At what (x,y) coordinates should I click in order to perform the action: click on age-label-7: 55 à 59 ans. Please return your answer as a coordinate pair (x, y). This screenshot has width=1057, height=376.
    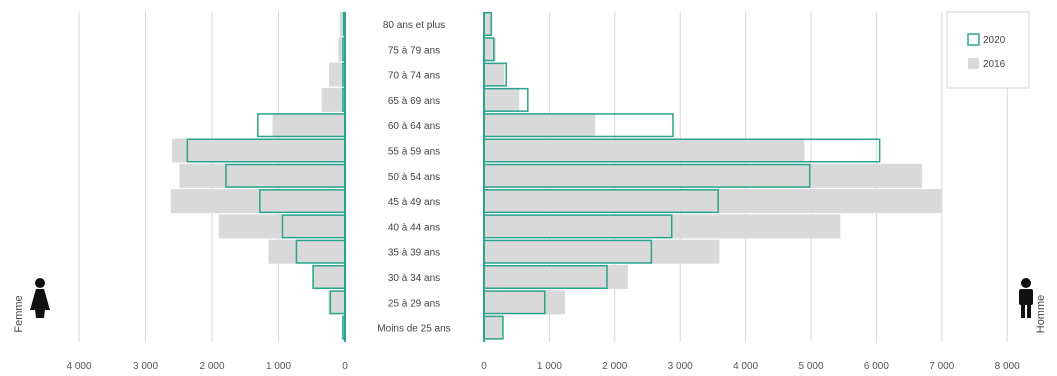
    Looking at the image, I should click on (414, 152).